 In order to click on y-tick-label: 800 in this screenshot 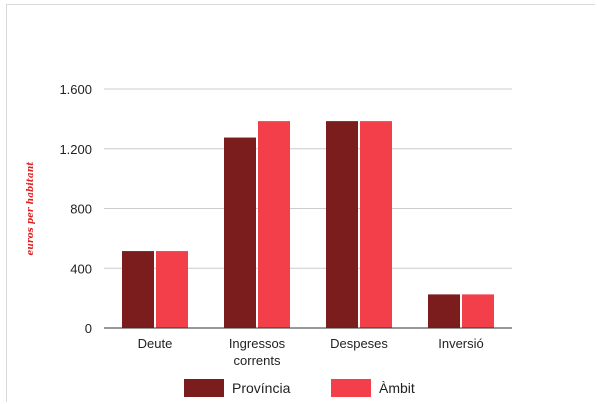, I will do `click(81, 209)`.